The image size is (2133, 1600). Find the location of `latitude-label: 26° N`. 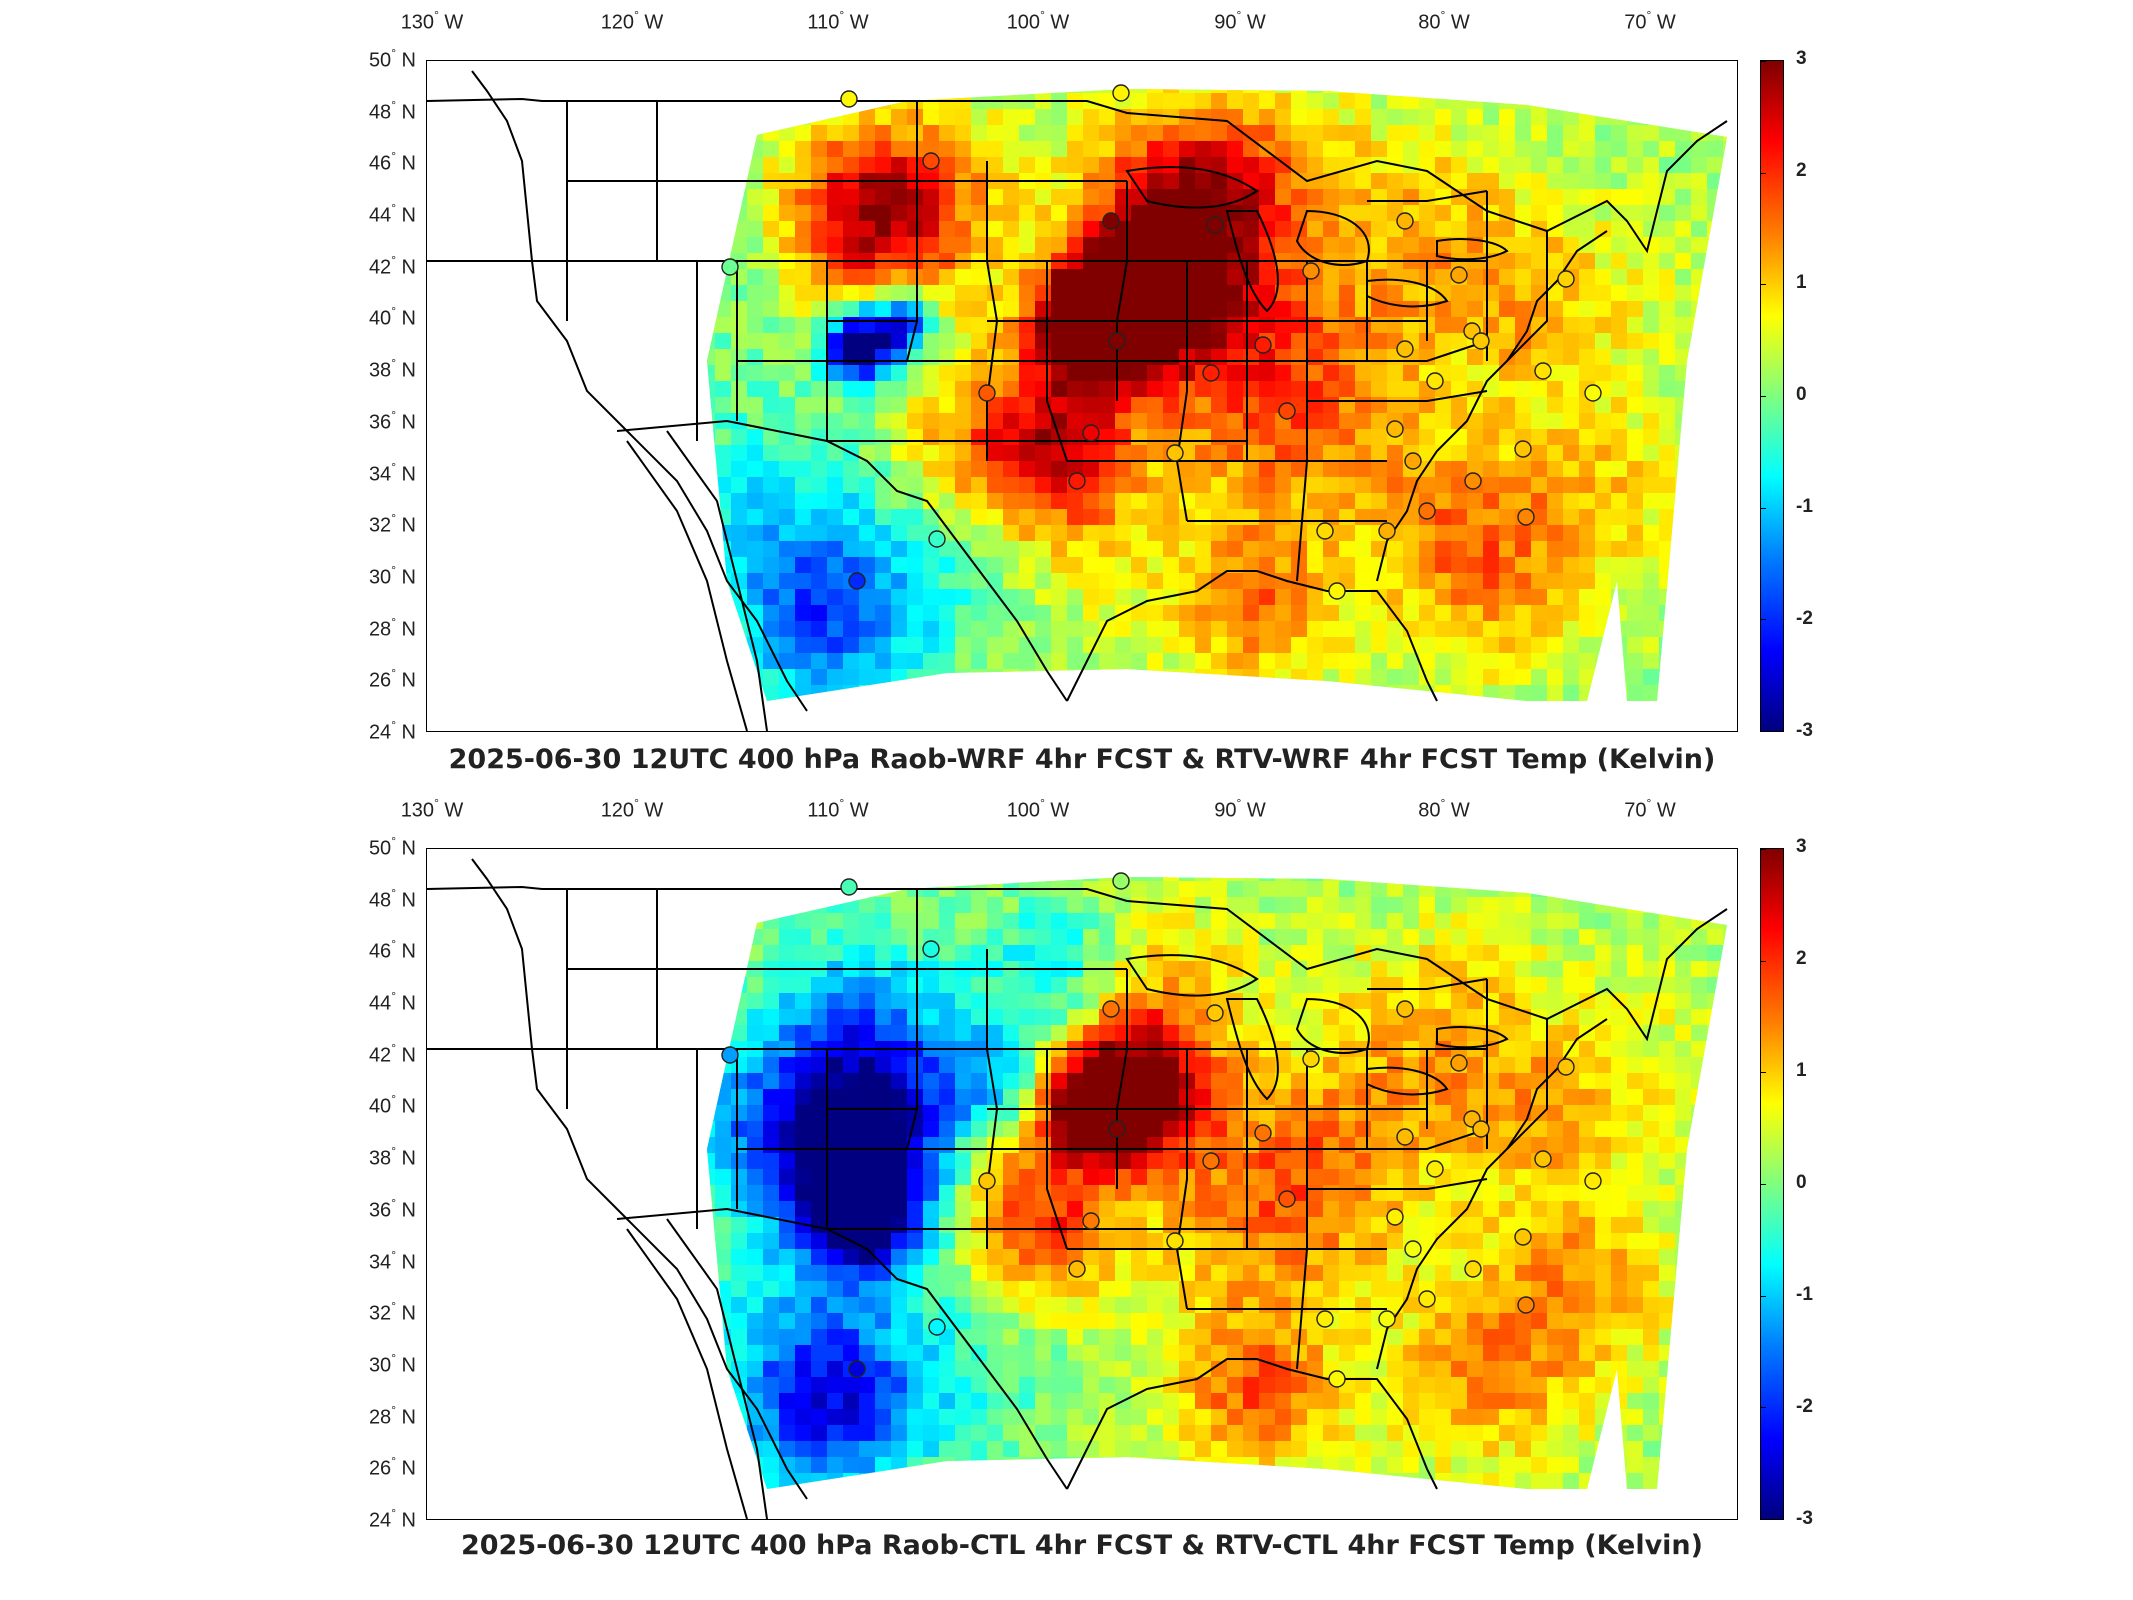

latitude-label: 26° N is located at coordinates (392, 679).